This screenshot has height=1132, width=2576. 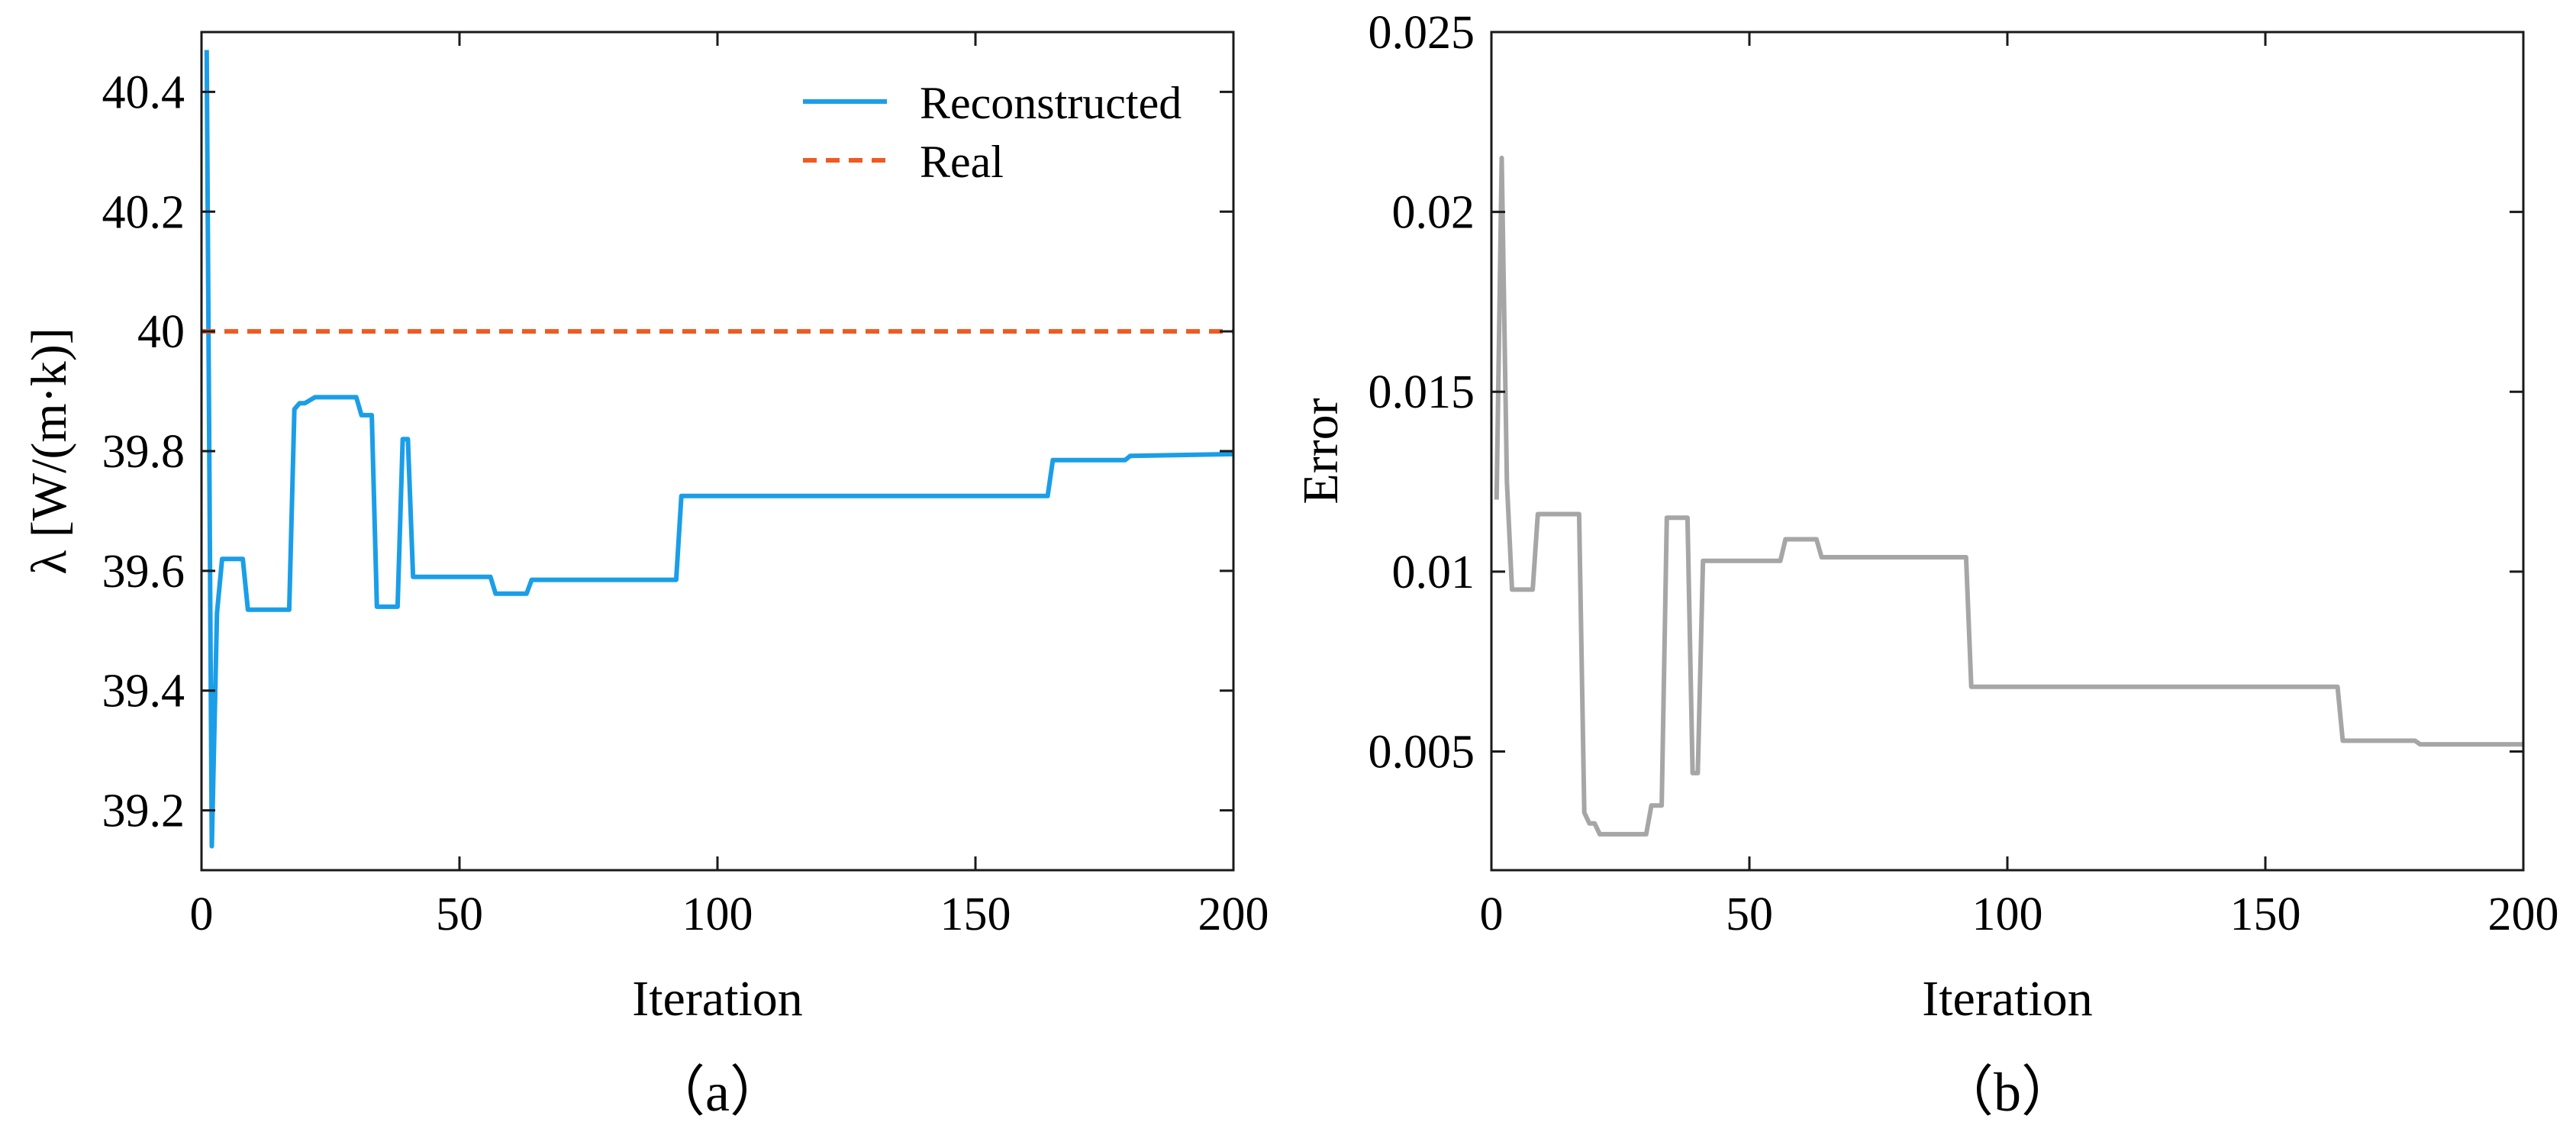 What do you see at coordinates (1422, 392) in the screenshot?
I see `panel-b-y-tick-label: 0.015` at bounding box center [1422, 392].